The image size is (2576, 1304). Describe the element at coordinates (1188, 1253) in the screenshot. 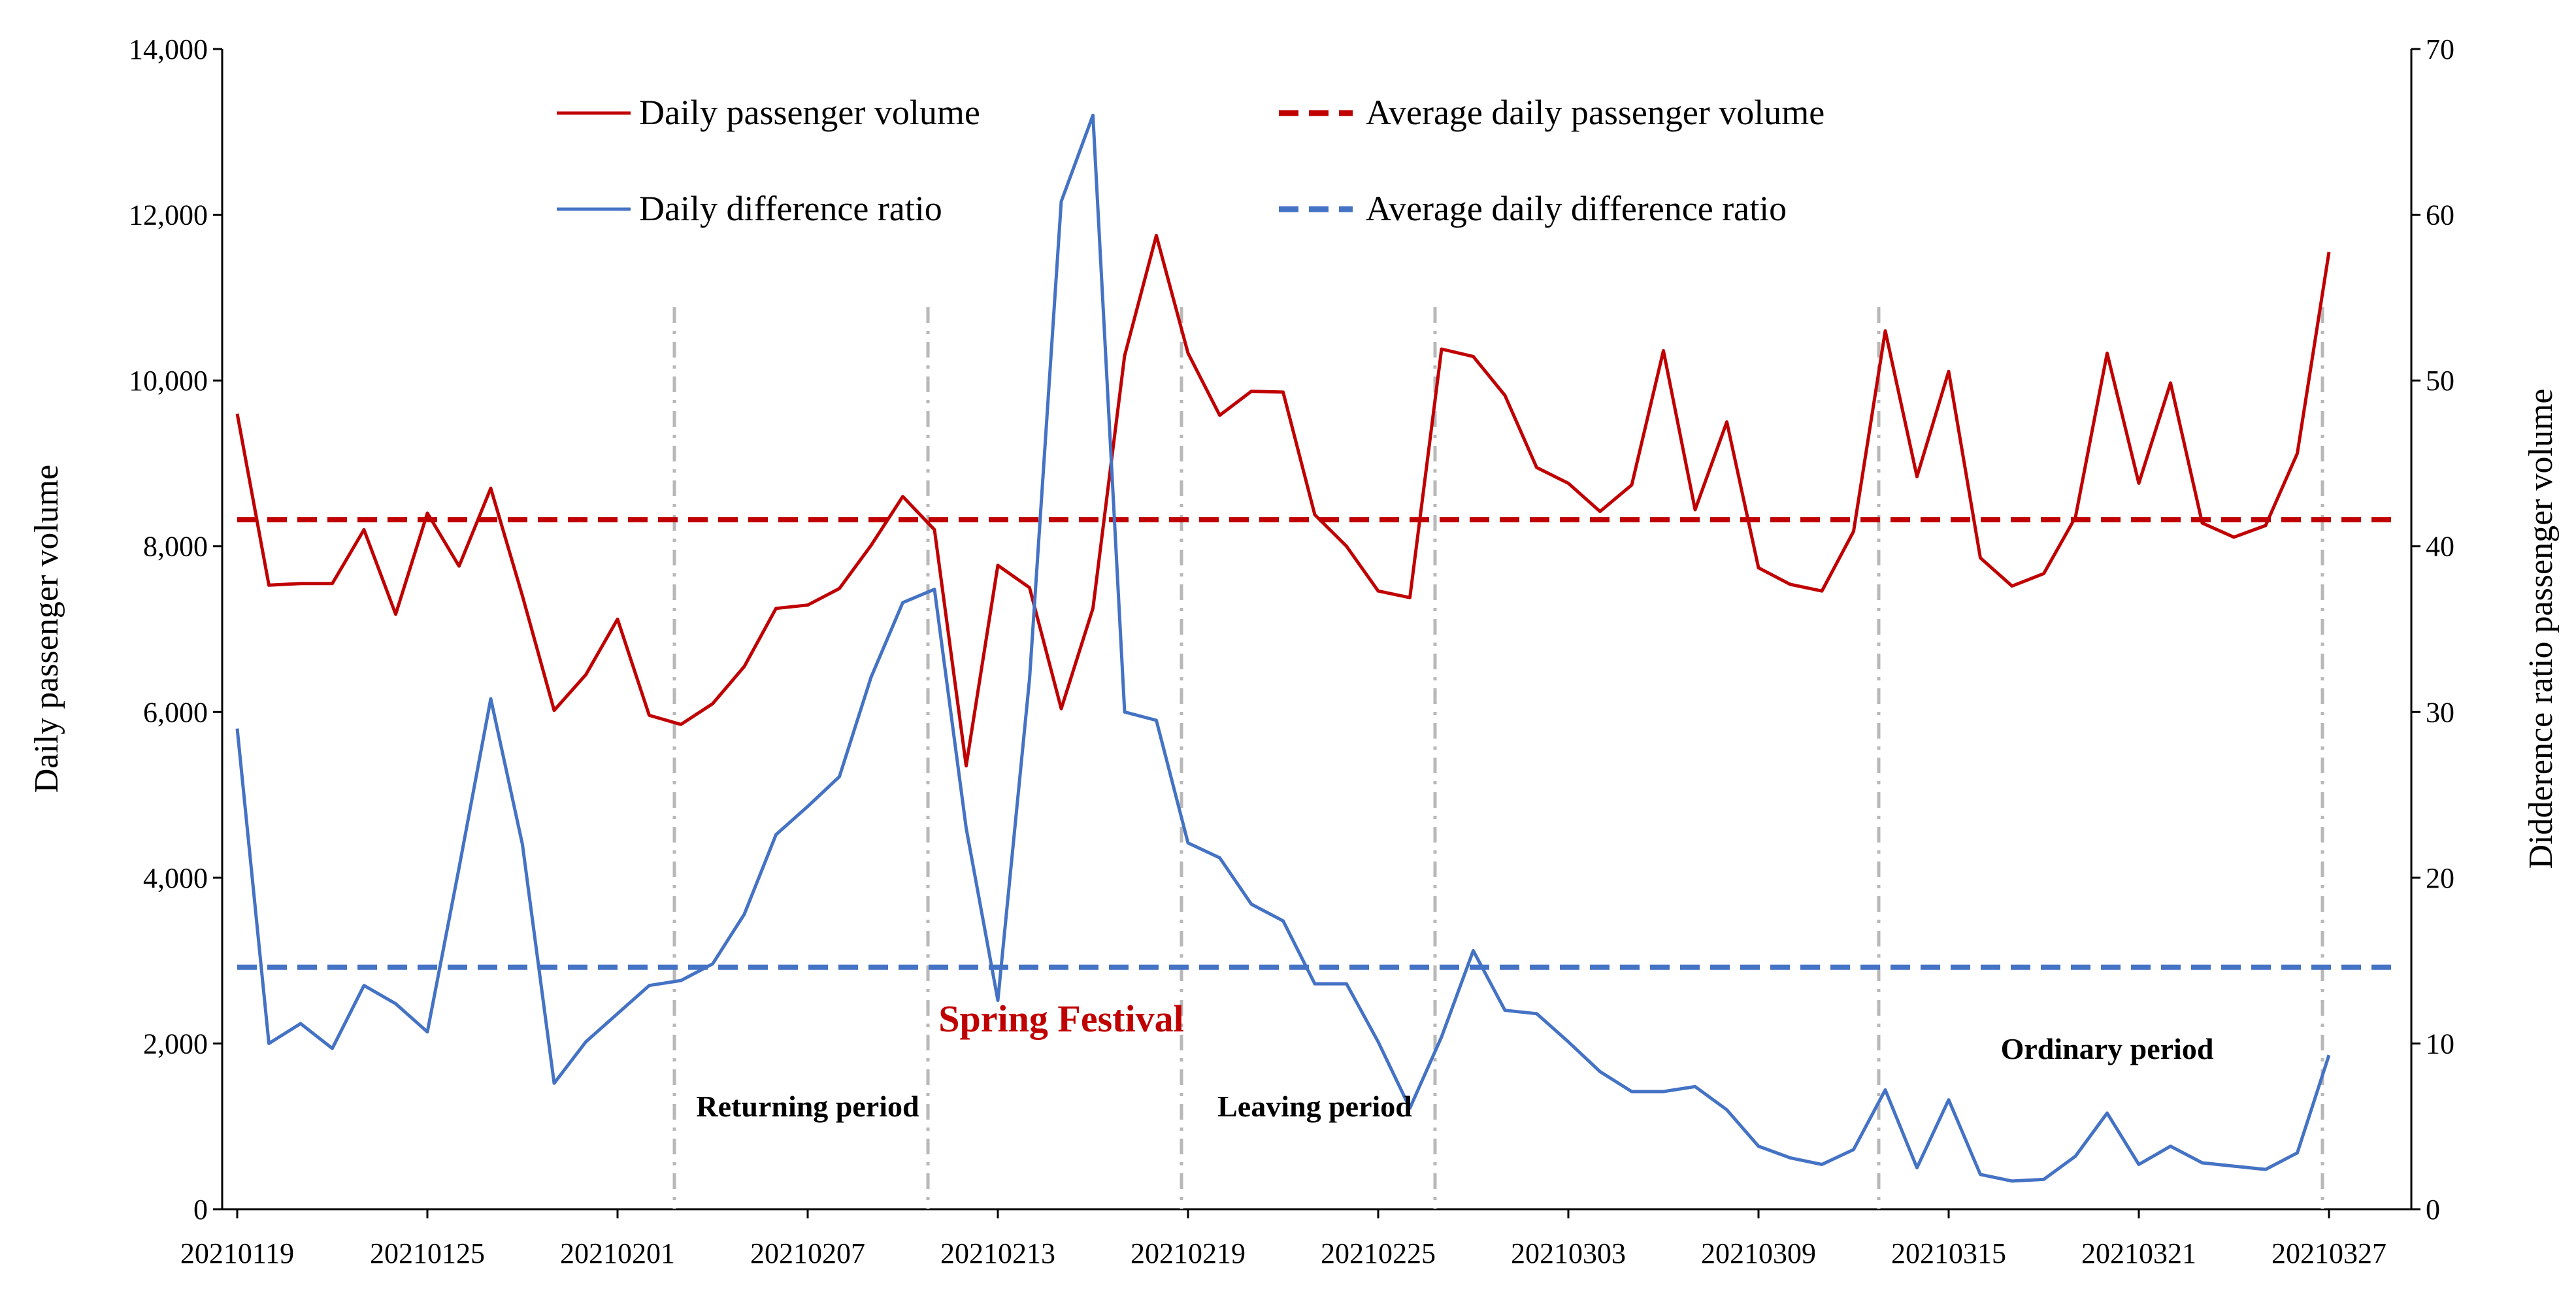

I see `x-tick-label: 20210219` at that location.